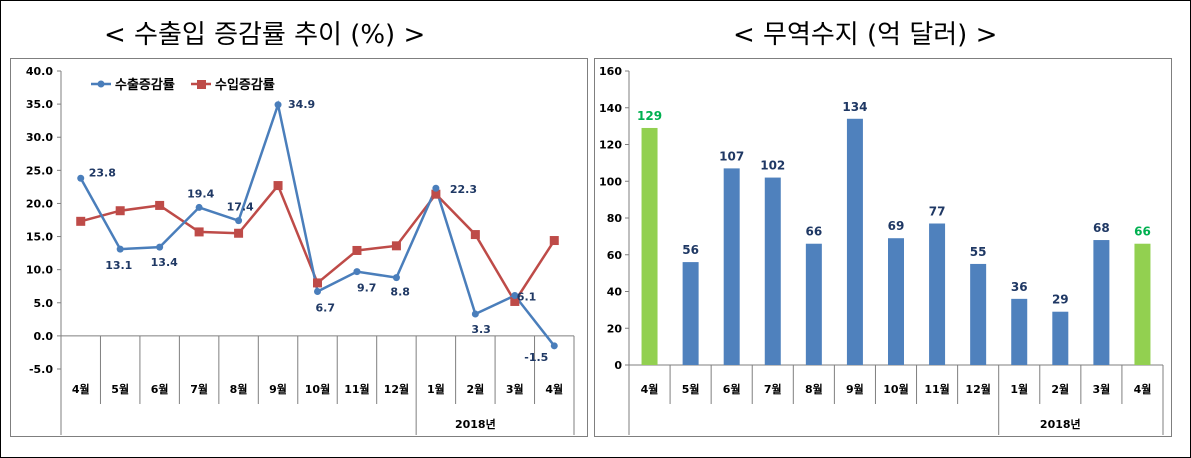 Image resolution: width=1191 pixels, height=458 pixels. I want to click on legend-import-marker, so click(201, 84).